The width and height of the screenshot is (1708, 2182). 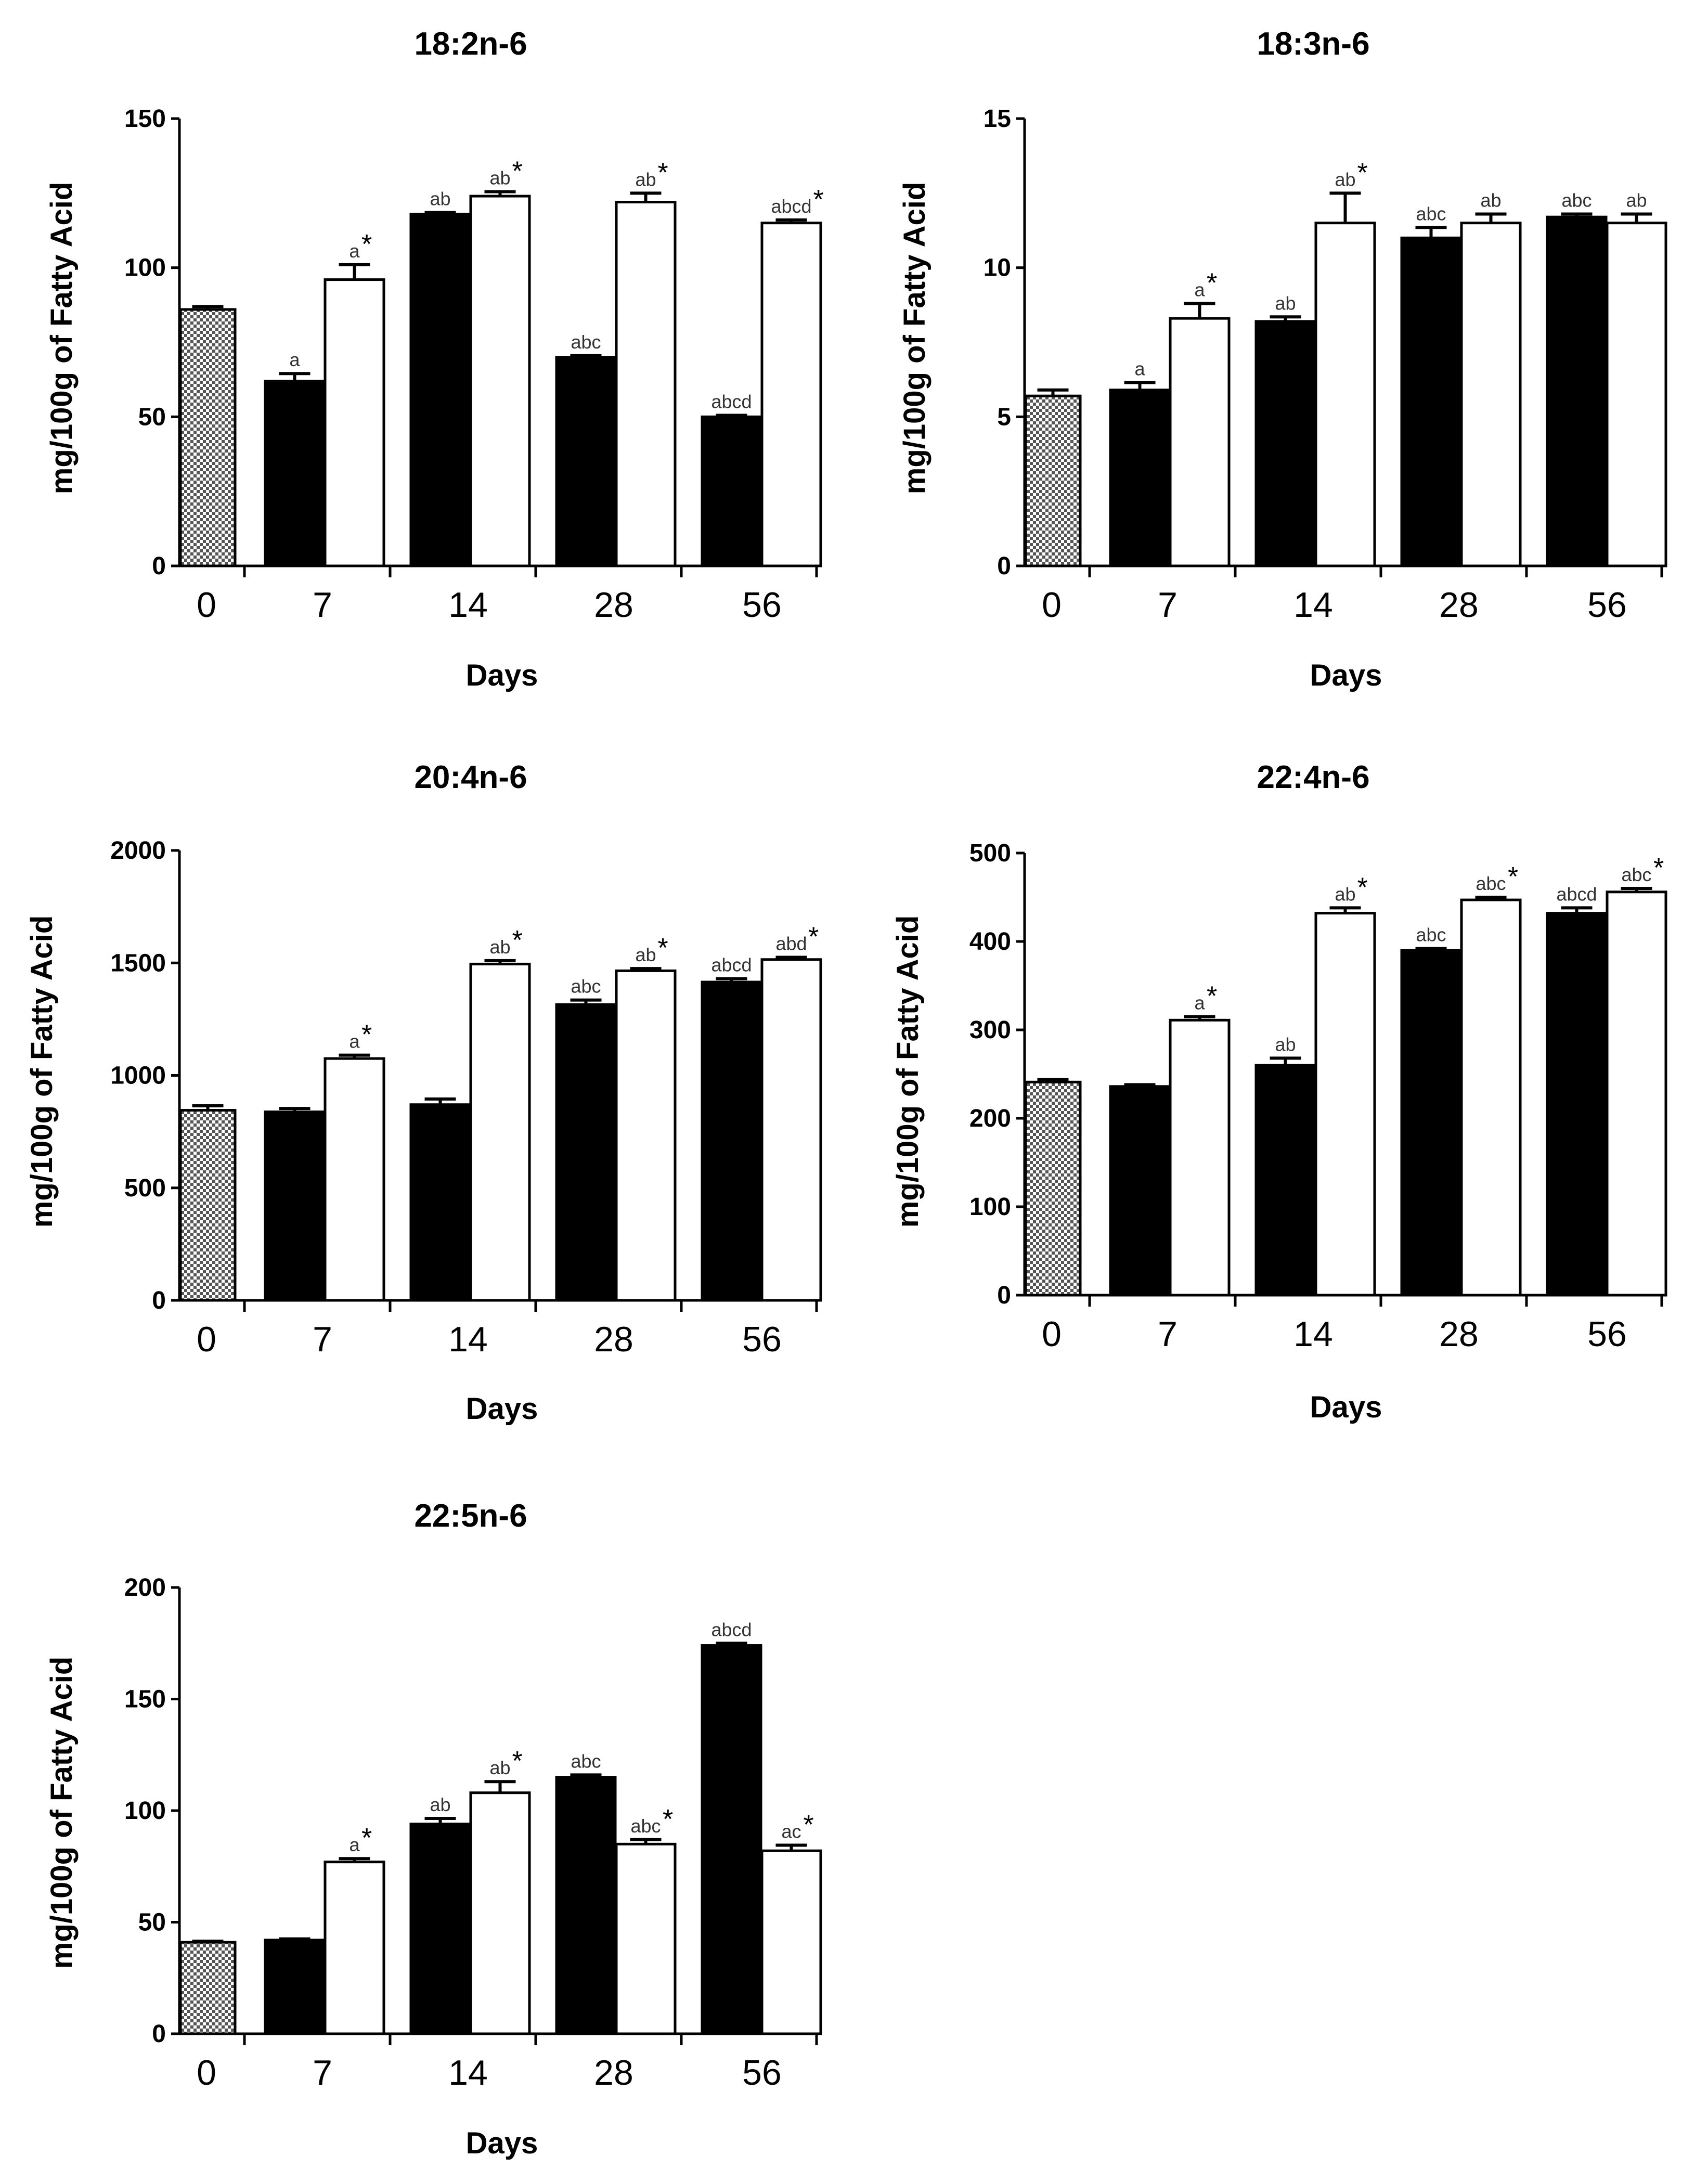 I want to click on y-tick-label: 1000, so click(x=138, y=1076).